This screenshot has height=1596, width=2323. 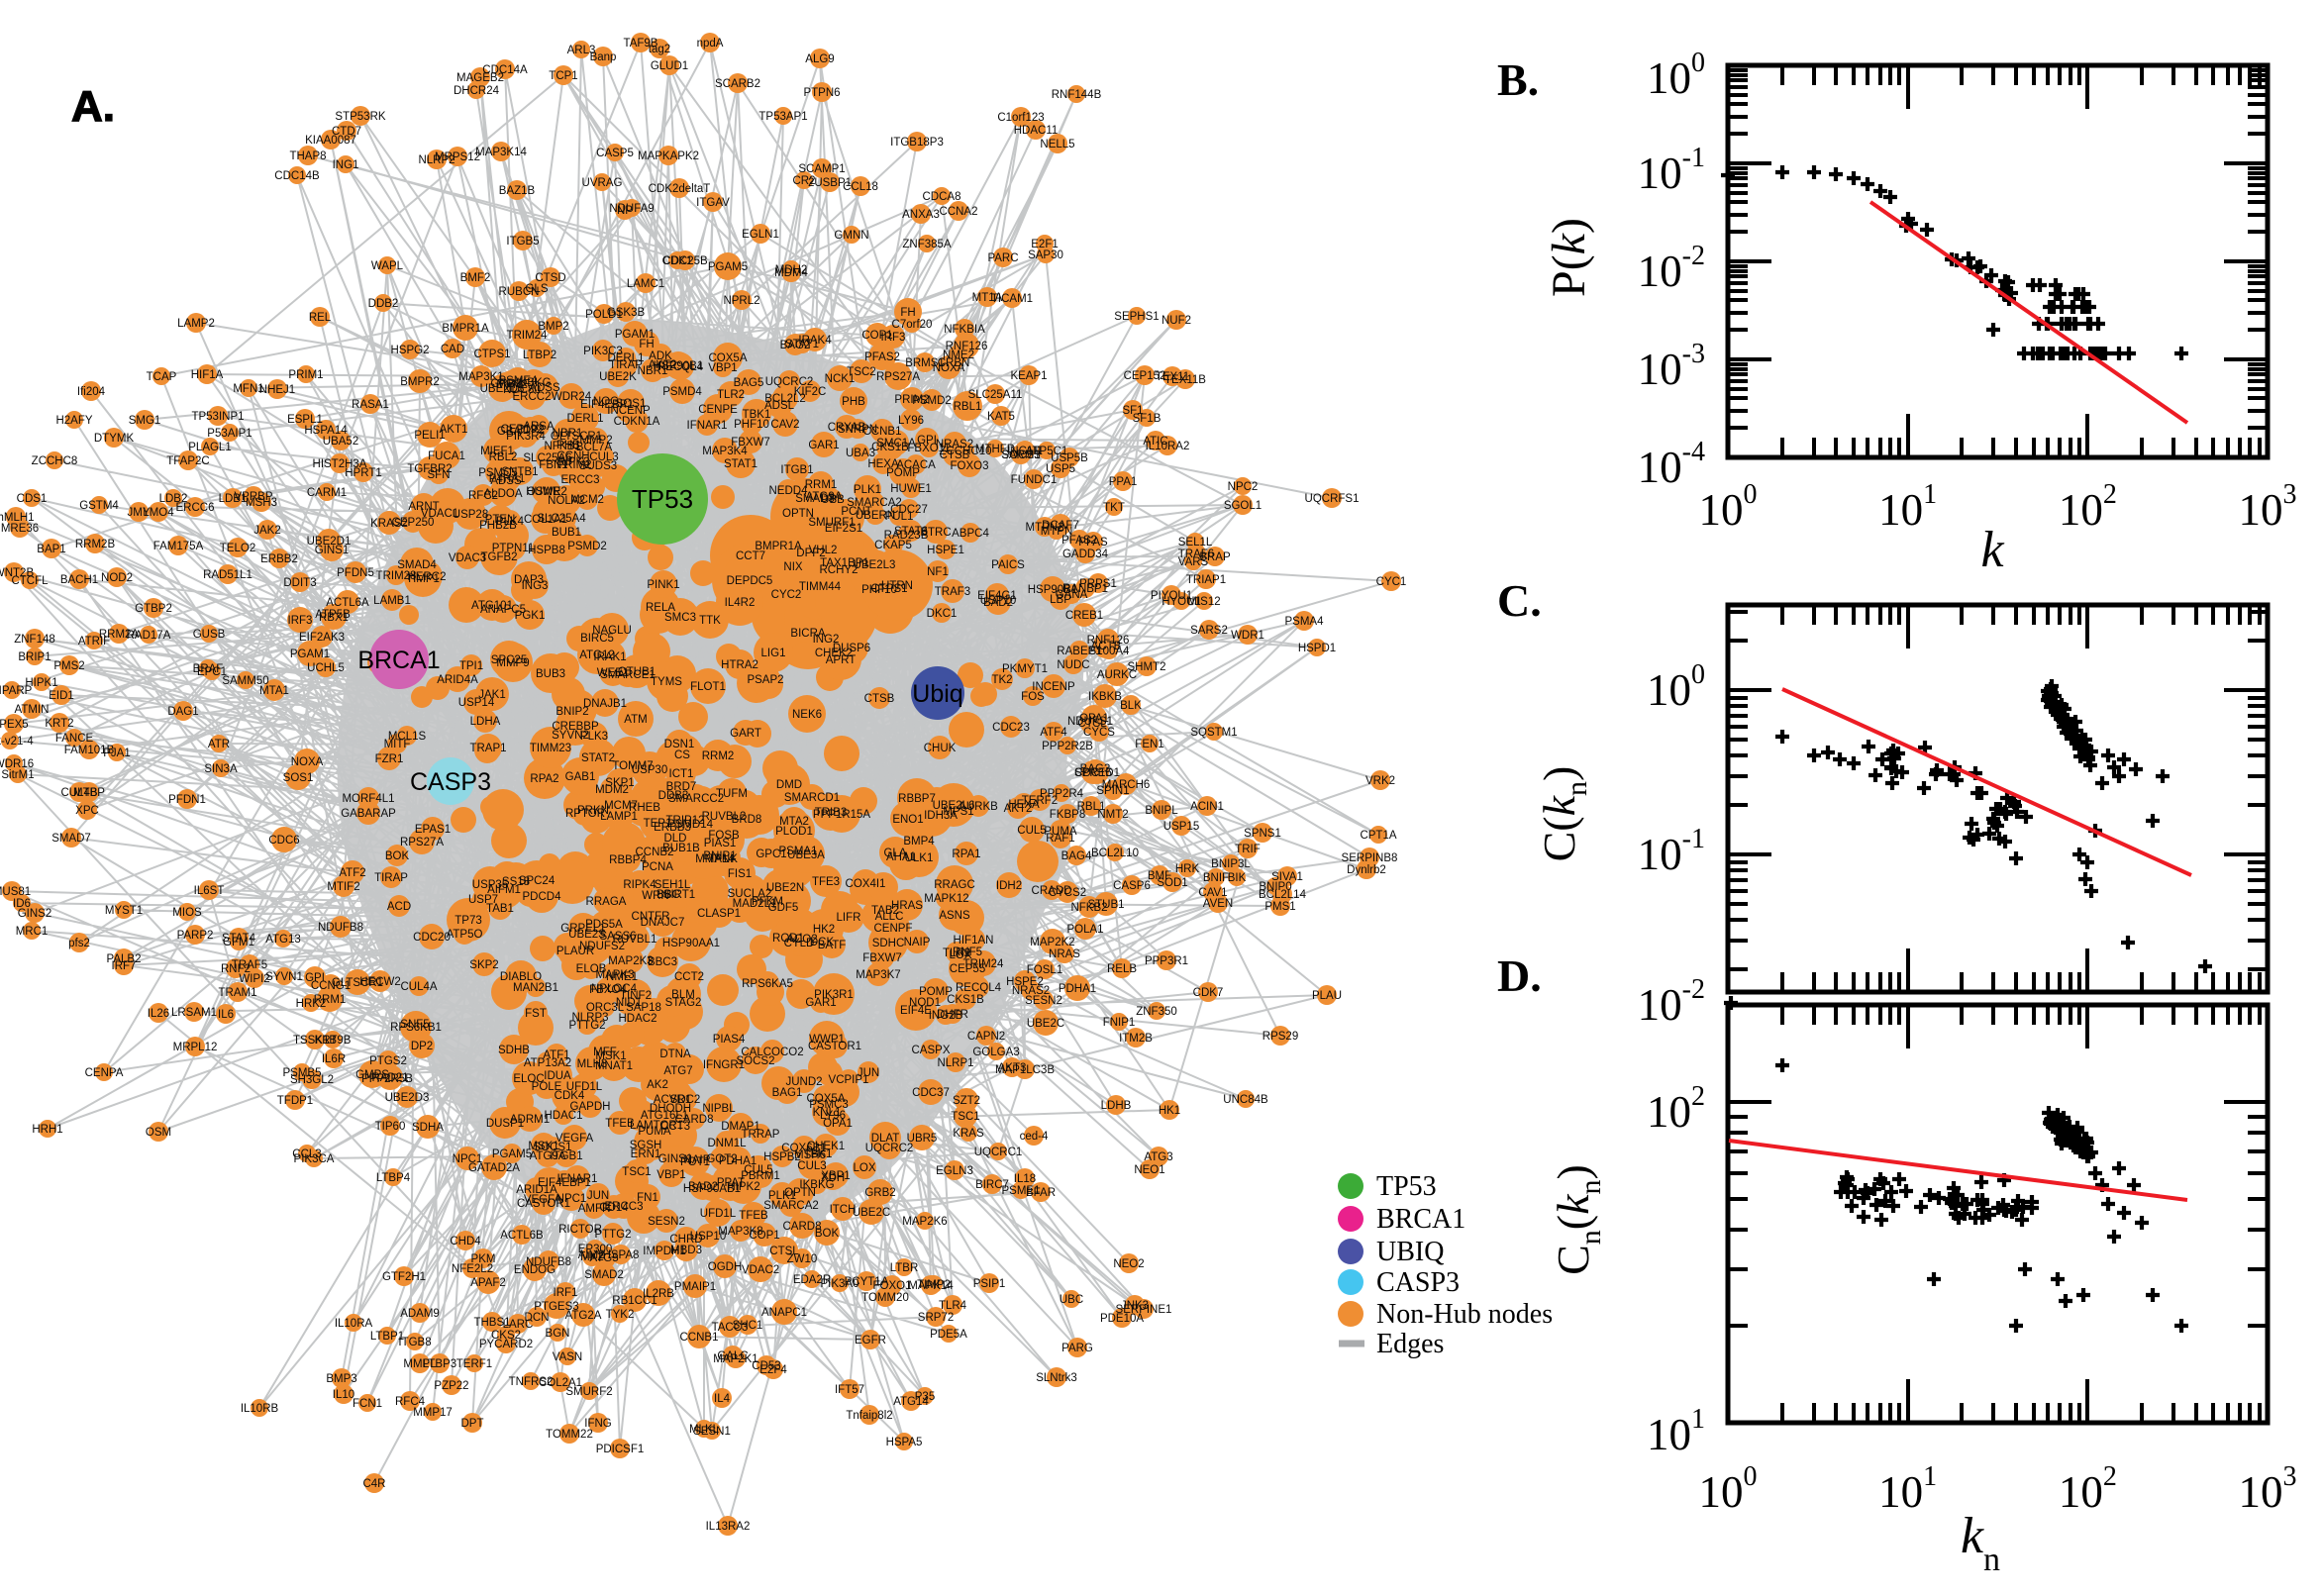 I want to click on svg-text: TBK1, so click(x=818, y=1154).